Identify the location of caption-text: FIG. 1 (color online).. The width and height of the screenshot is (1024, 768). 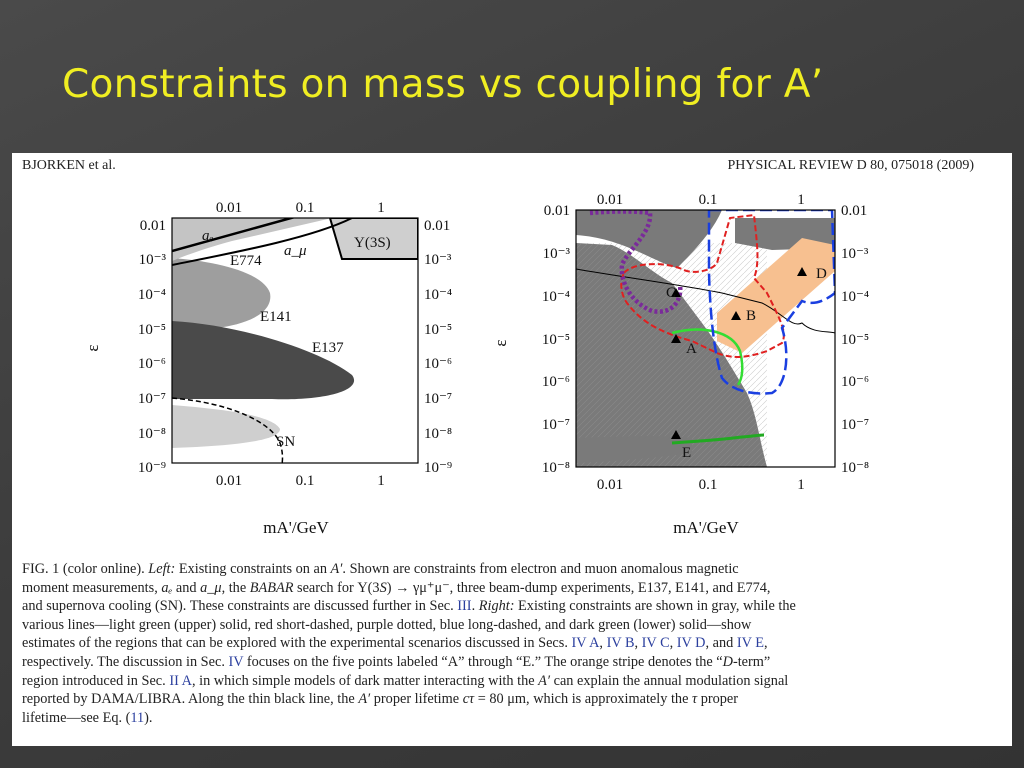
(85, 569).